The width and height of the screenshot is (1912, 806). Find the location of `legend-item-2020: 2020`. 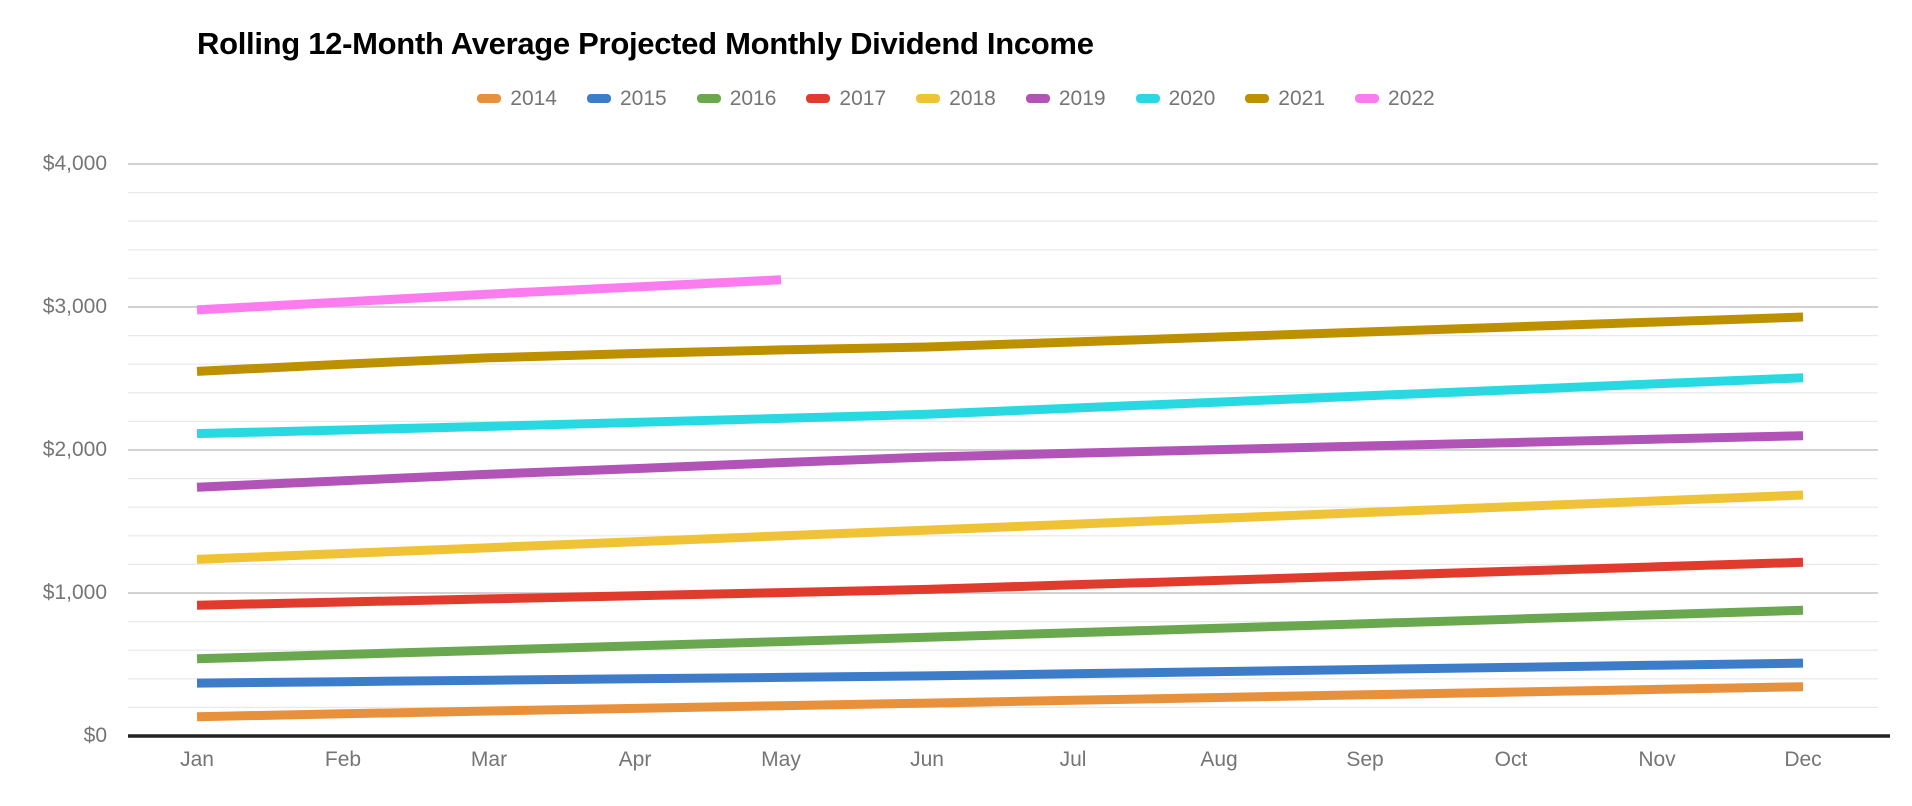

legend-item-2020: 2020 is located at coordinates (1175, 98).